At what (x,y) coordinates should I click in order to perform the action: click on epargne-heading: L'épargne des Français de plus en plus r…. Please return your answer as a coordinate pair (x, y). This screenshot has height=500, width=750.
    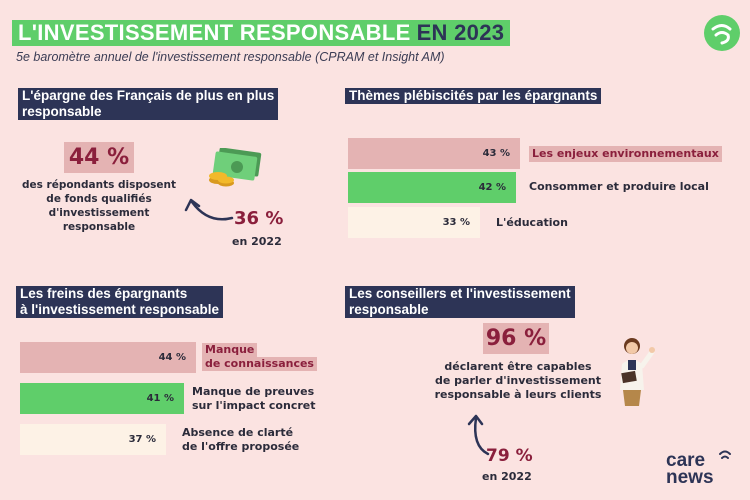
    Looking at the image, I should click on (148, 104).